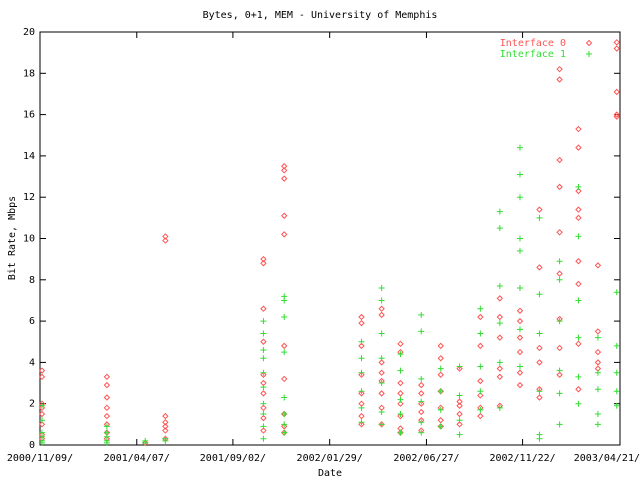 Image resolution: width=640 pixels, height=480 pixels. Describe the element at coordinates (29, 115) in the screenshot. I see `y-tick-label: 16` at that location.